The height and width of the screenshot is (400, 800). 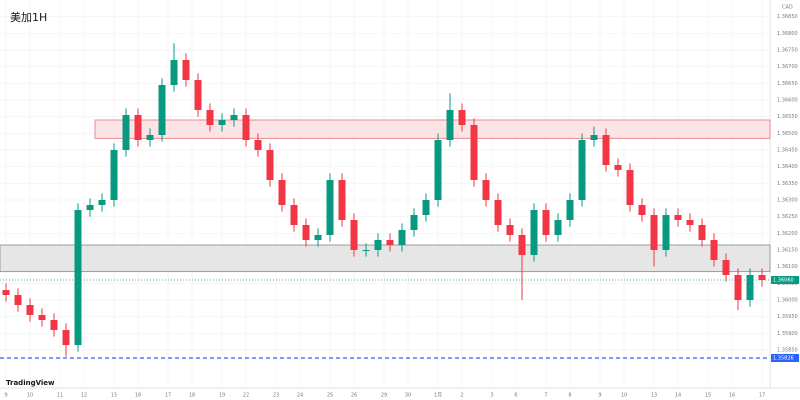 What do you see at coordinates (787, 34) in the screenshot?
I see `y-tick-label: 1.36800` at bounding box center [787, 34].